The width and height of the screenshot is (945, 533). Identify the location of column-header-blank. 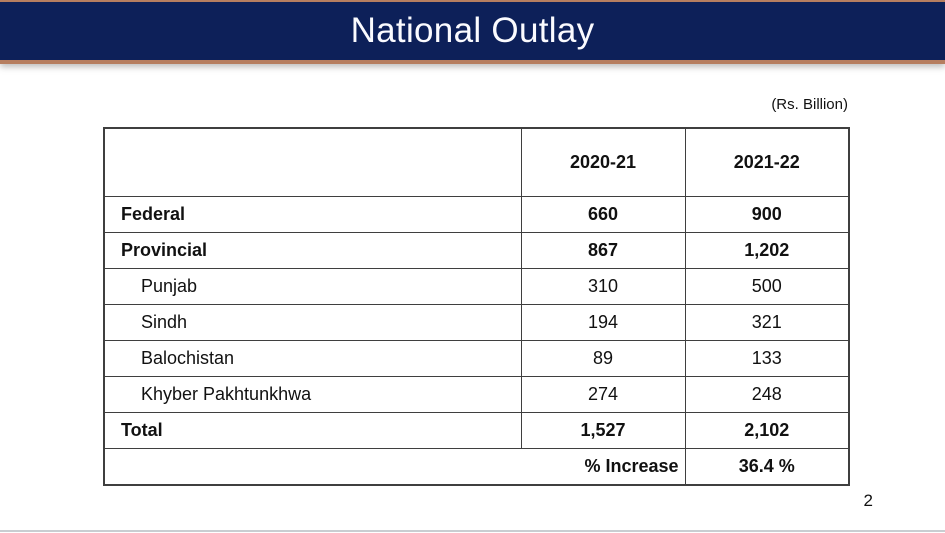
(312, 162).